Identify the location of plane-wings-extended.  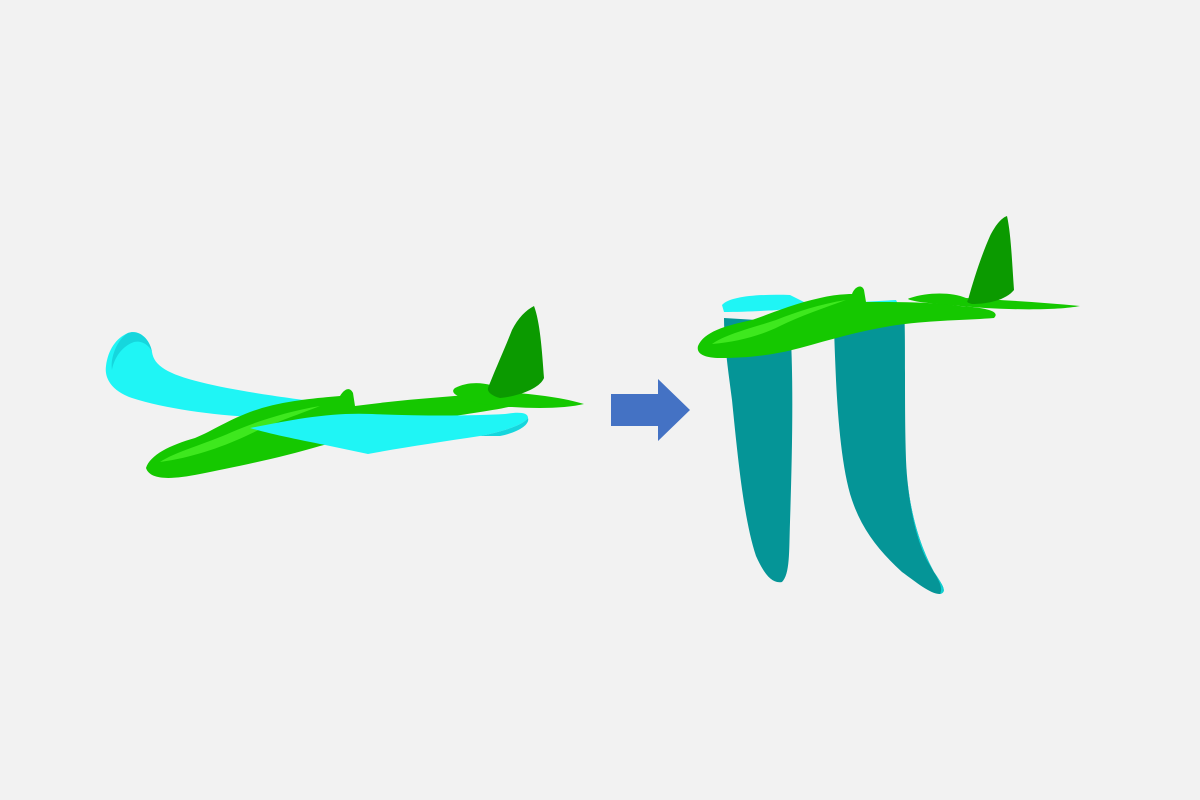
(344, 392).